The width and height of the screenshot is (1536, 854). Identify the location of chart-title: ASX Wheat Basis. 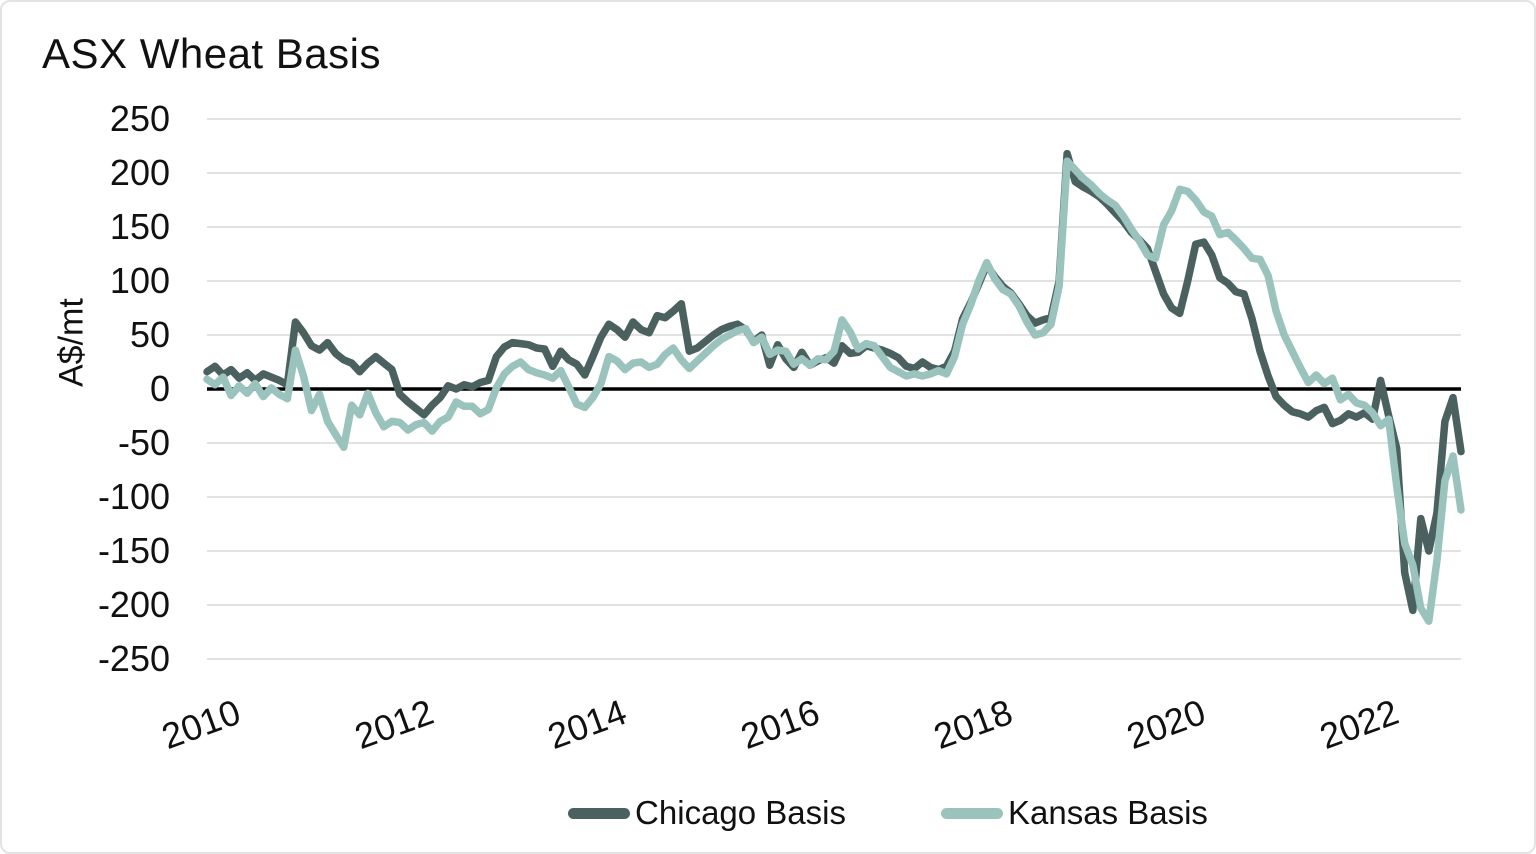
(211, 53).